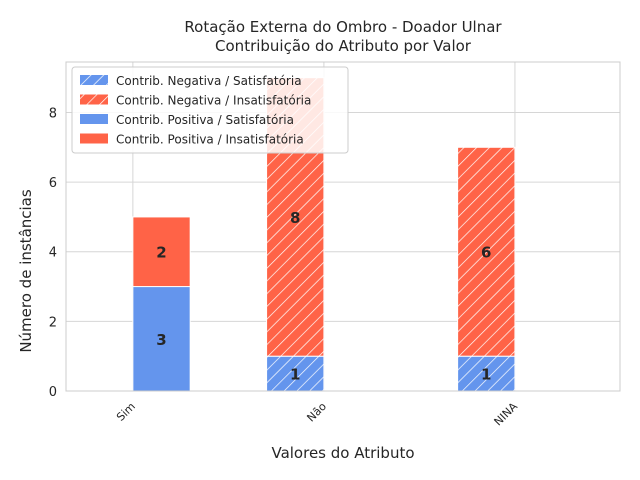  Describe the element at coordinates (53, 113) in the screenshot. I see `y-tick-label: 8` at that location.